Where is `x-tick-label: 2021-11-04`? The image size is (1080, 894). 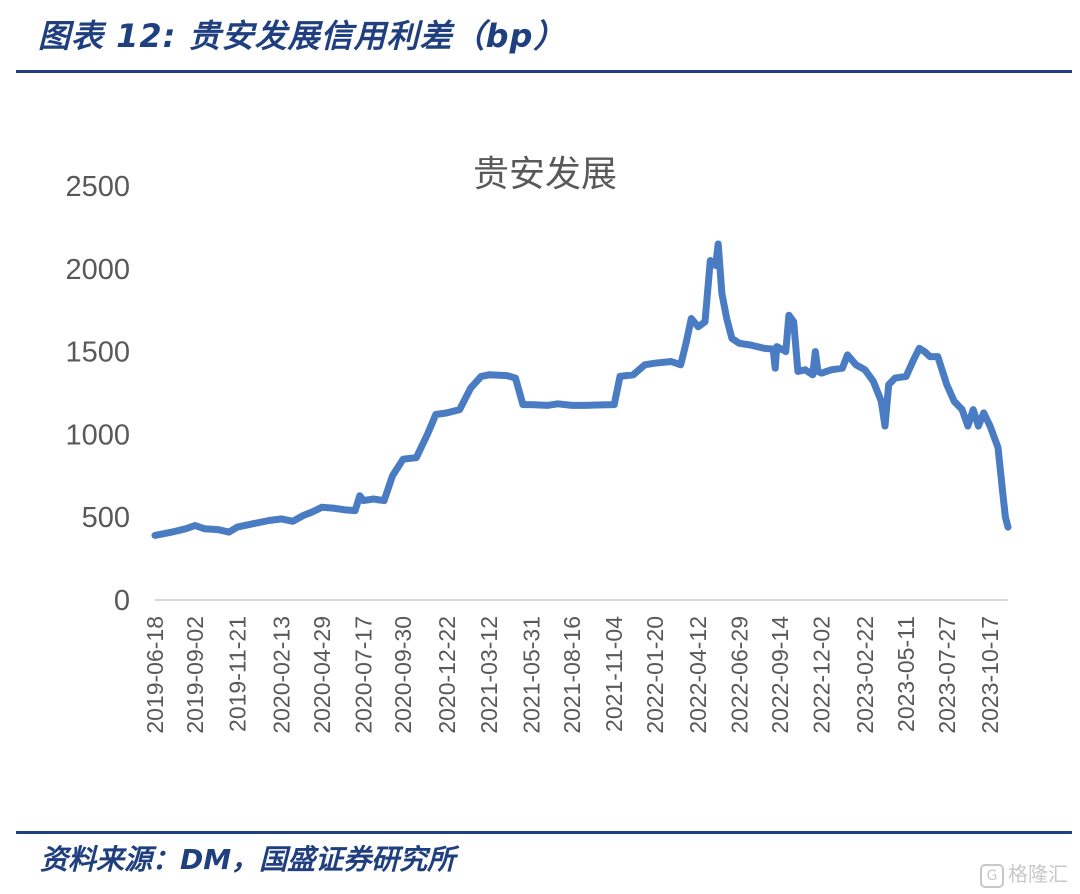
x-tick-label: 2021-11-04 is located at coordinates (614, 674).